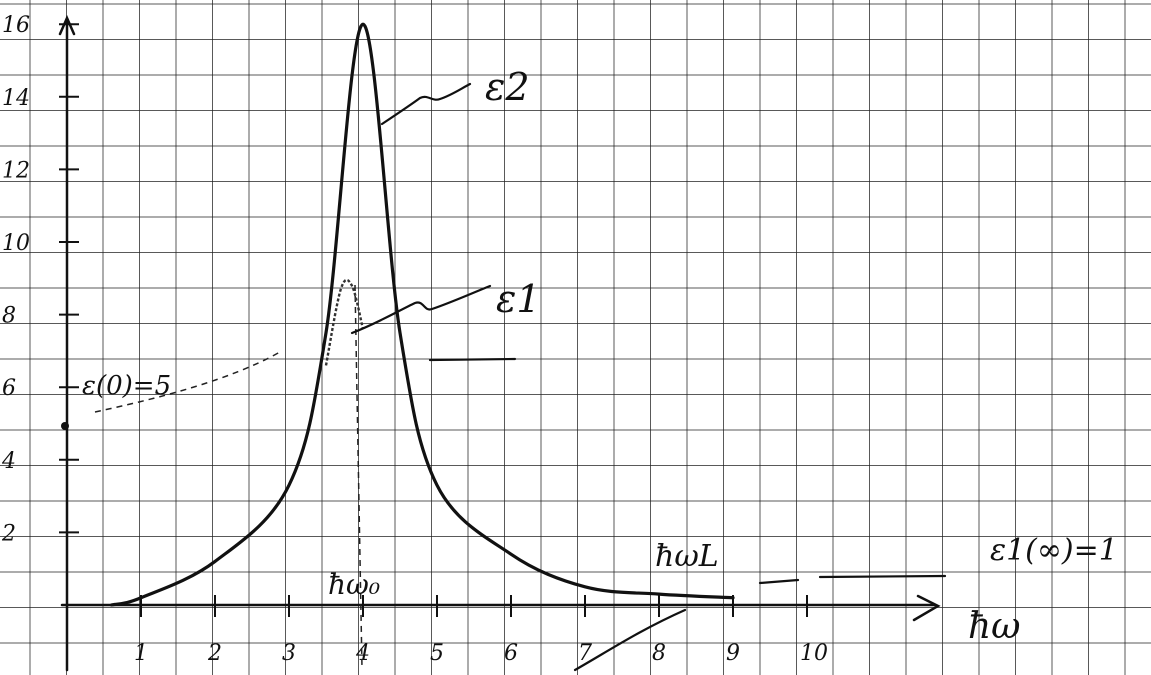 This screenshot has width=1151, height=675. What do you see at coordinates (733, 653) in the screenshot?
I see `x-tick-label: 9` at bounding box center [733, 653].